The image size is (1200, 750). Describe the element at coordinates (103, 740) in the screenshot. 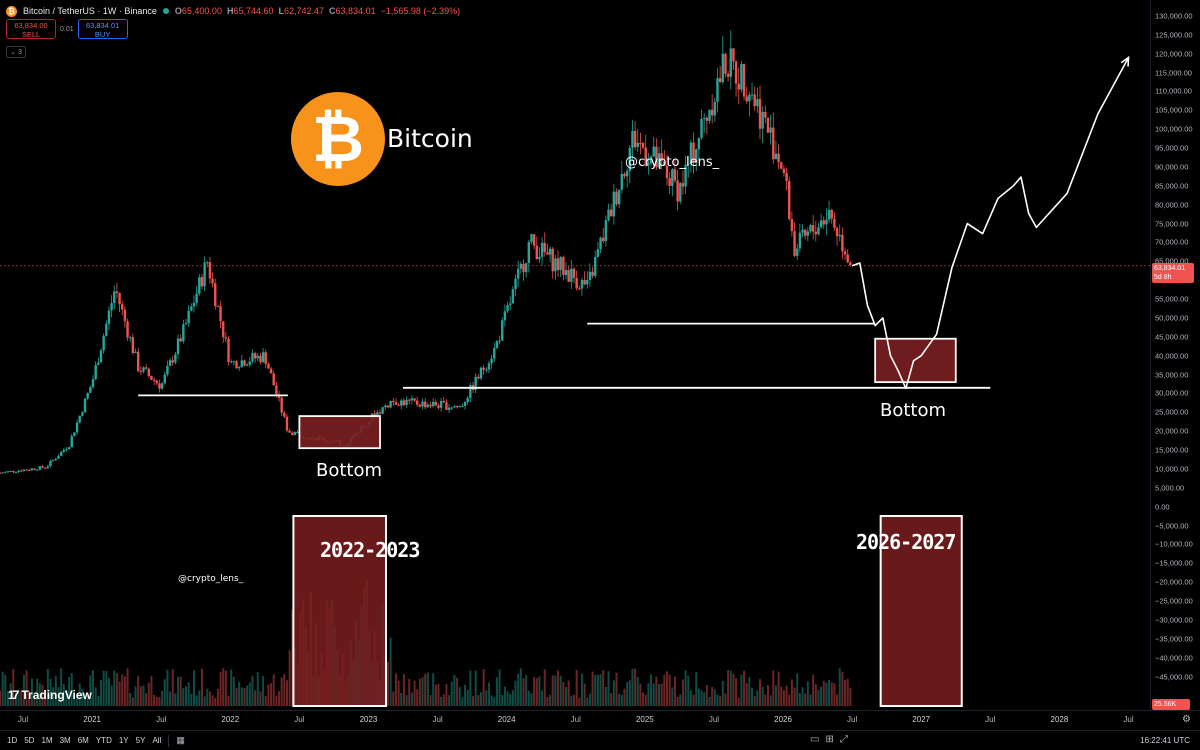

I see `range-button-ytd: YTD` at that location.